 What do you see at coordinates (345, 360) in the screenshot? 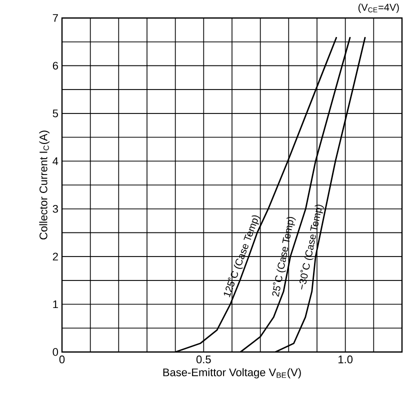
I see `x-tick-label: 1.0` at bounding box center [345, 360].